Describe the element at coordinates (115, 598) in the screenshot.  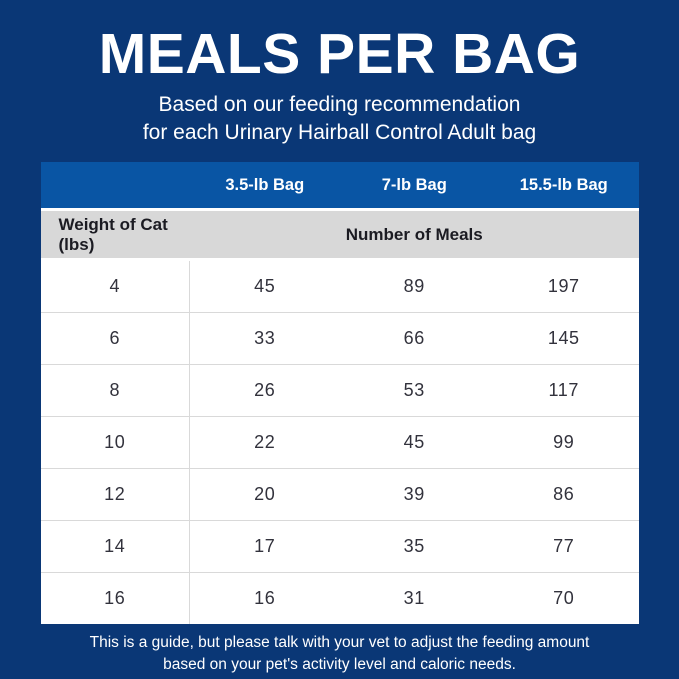
I see `weight-cell: 16` at that location.